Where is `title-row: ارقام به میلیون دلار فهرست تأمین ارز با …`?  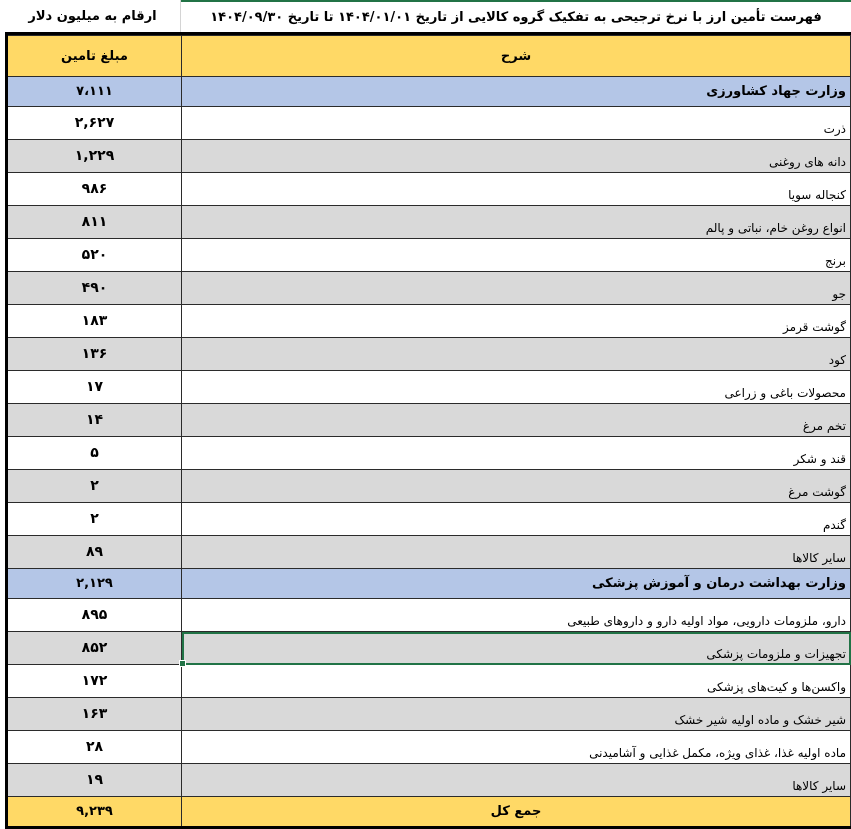
title-row: ارقام به میلیون دلار فهرست تأمین ارز با … is located at coordinates (428, 17).